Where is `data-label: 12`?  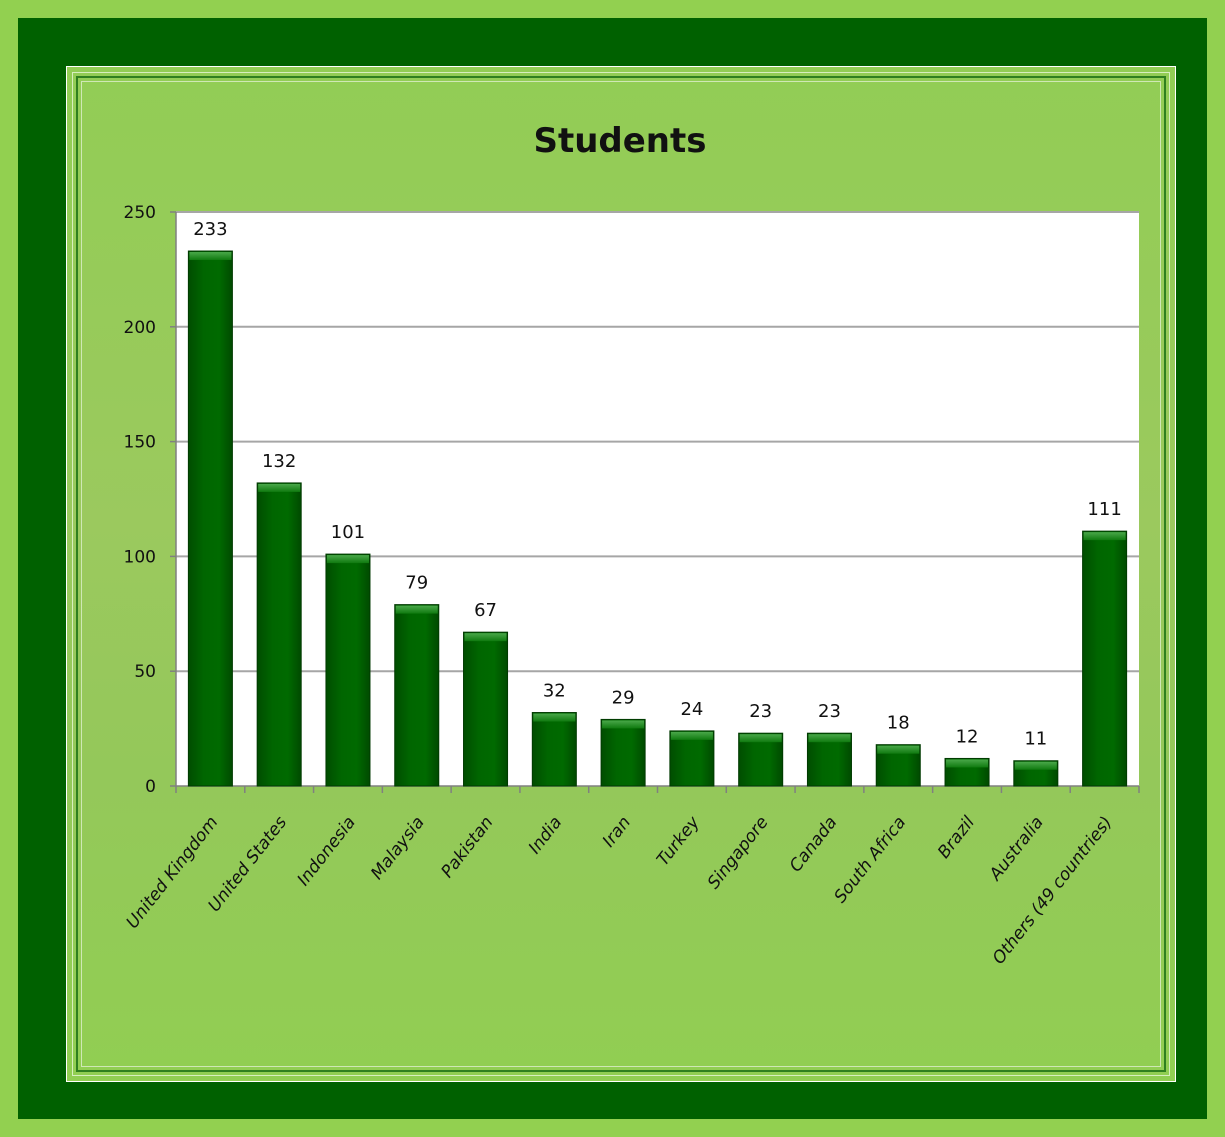 data-label: 12 is located at coordinates (967, 736).